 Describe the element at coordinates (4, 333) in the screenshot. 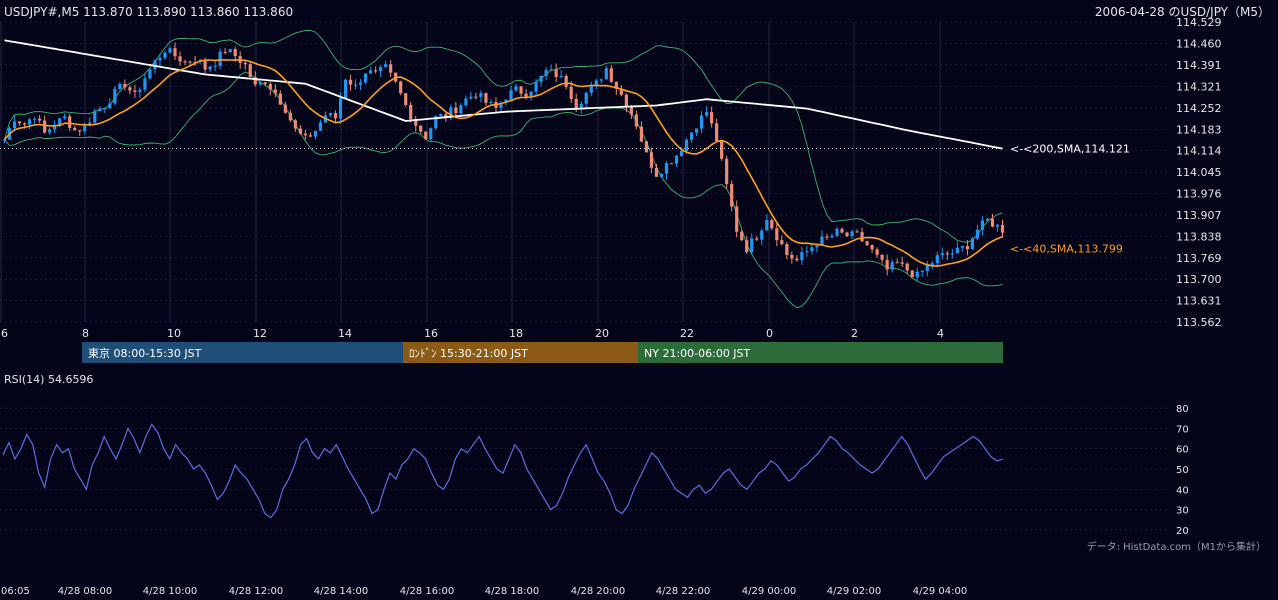

I see `price-x-tick: 6` at that location.